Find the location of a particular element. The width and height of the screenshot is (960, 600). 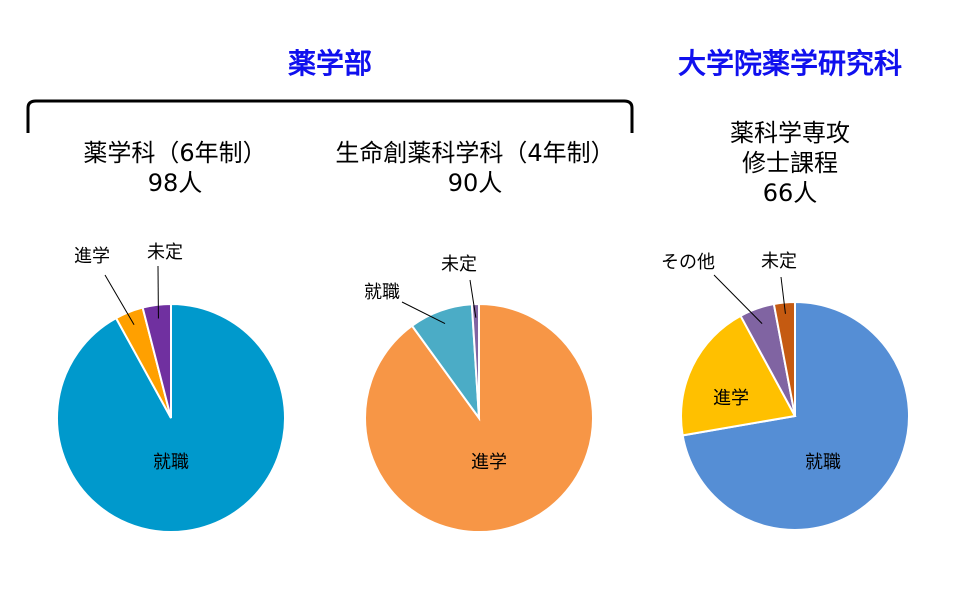

graduate-title: 大学院薬学研究科 is located at coordinates (789, 63).